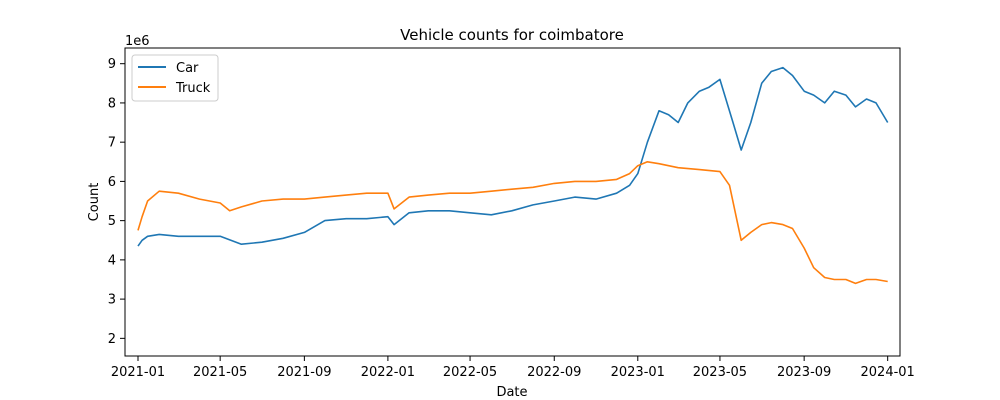 This screenshot has height=400, width=1000. What do you see at coordinates (511, 392) in the screenshot?
I see `x-axis-label: Date` at bounding box center [511, 392].